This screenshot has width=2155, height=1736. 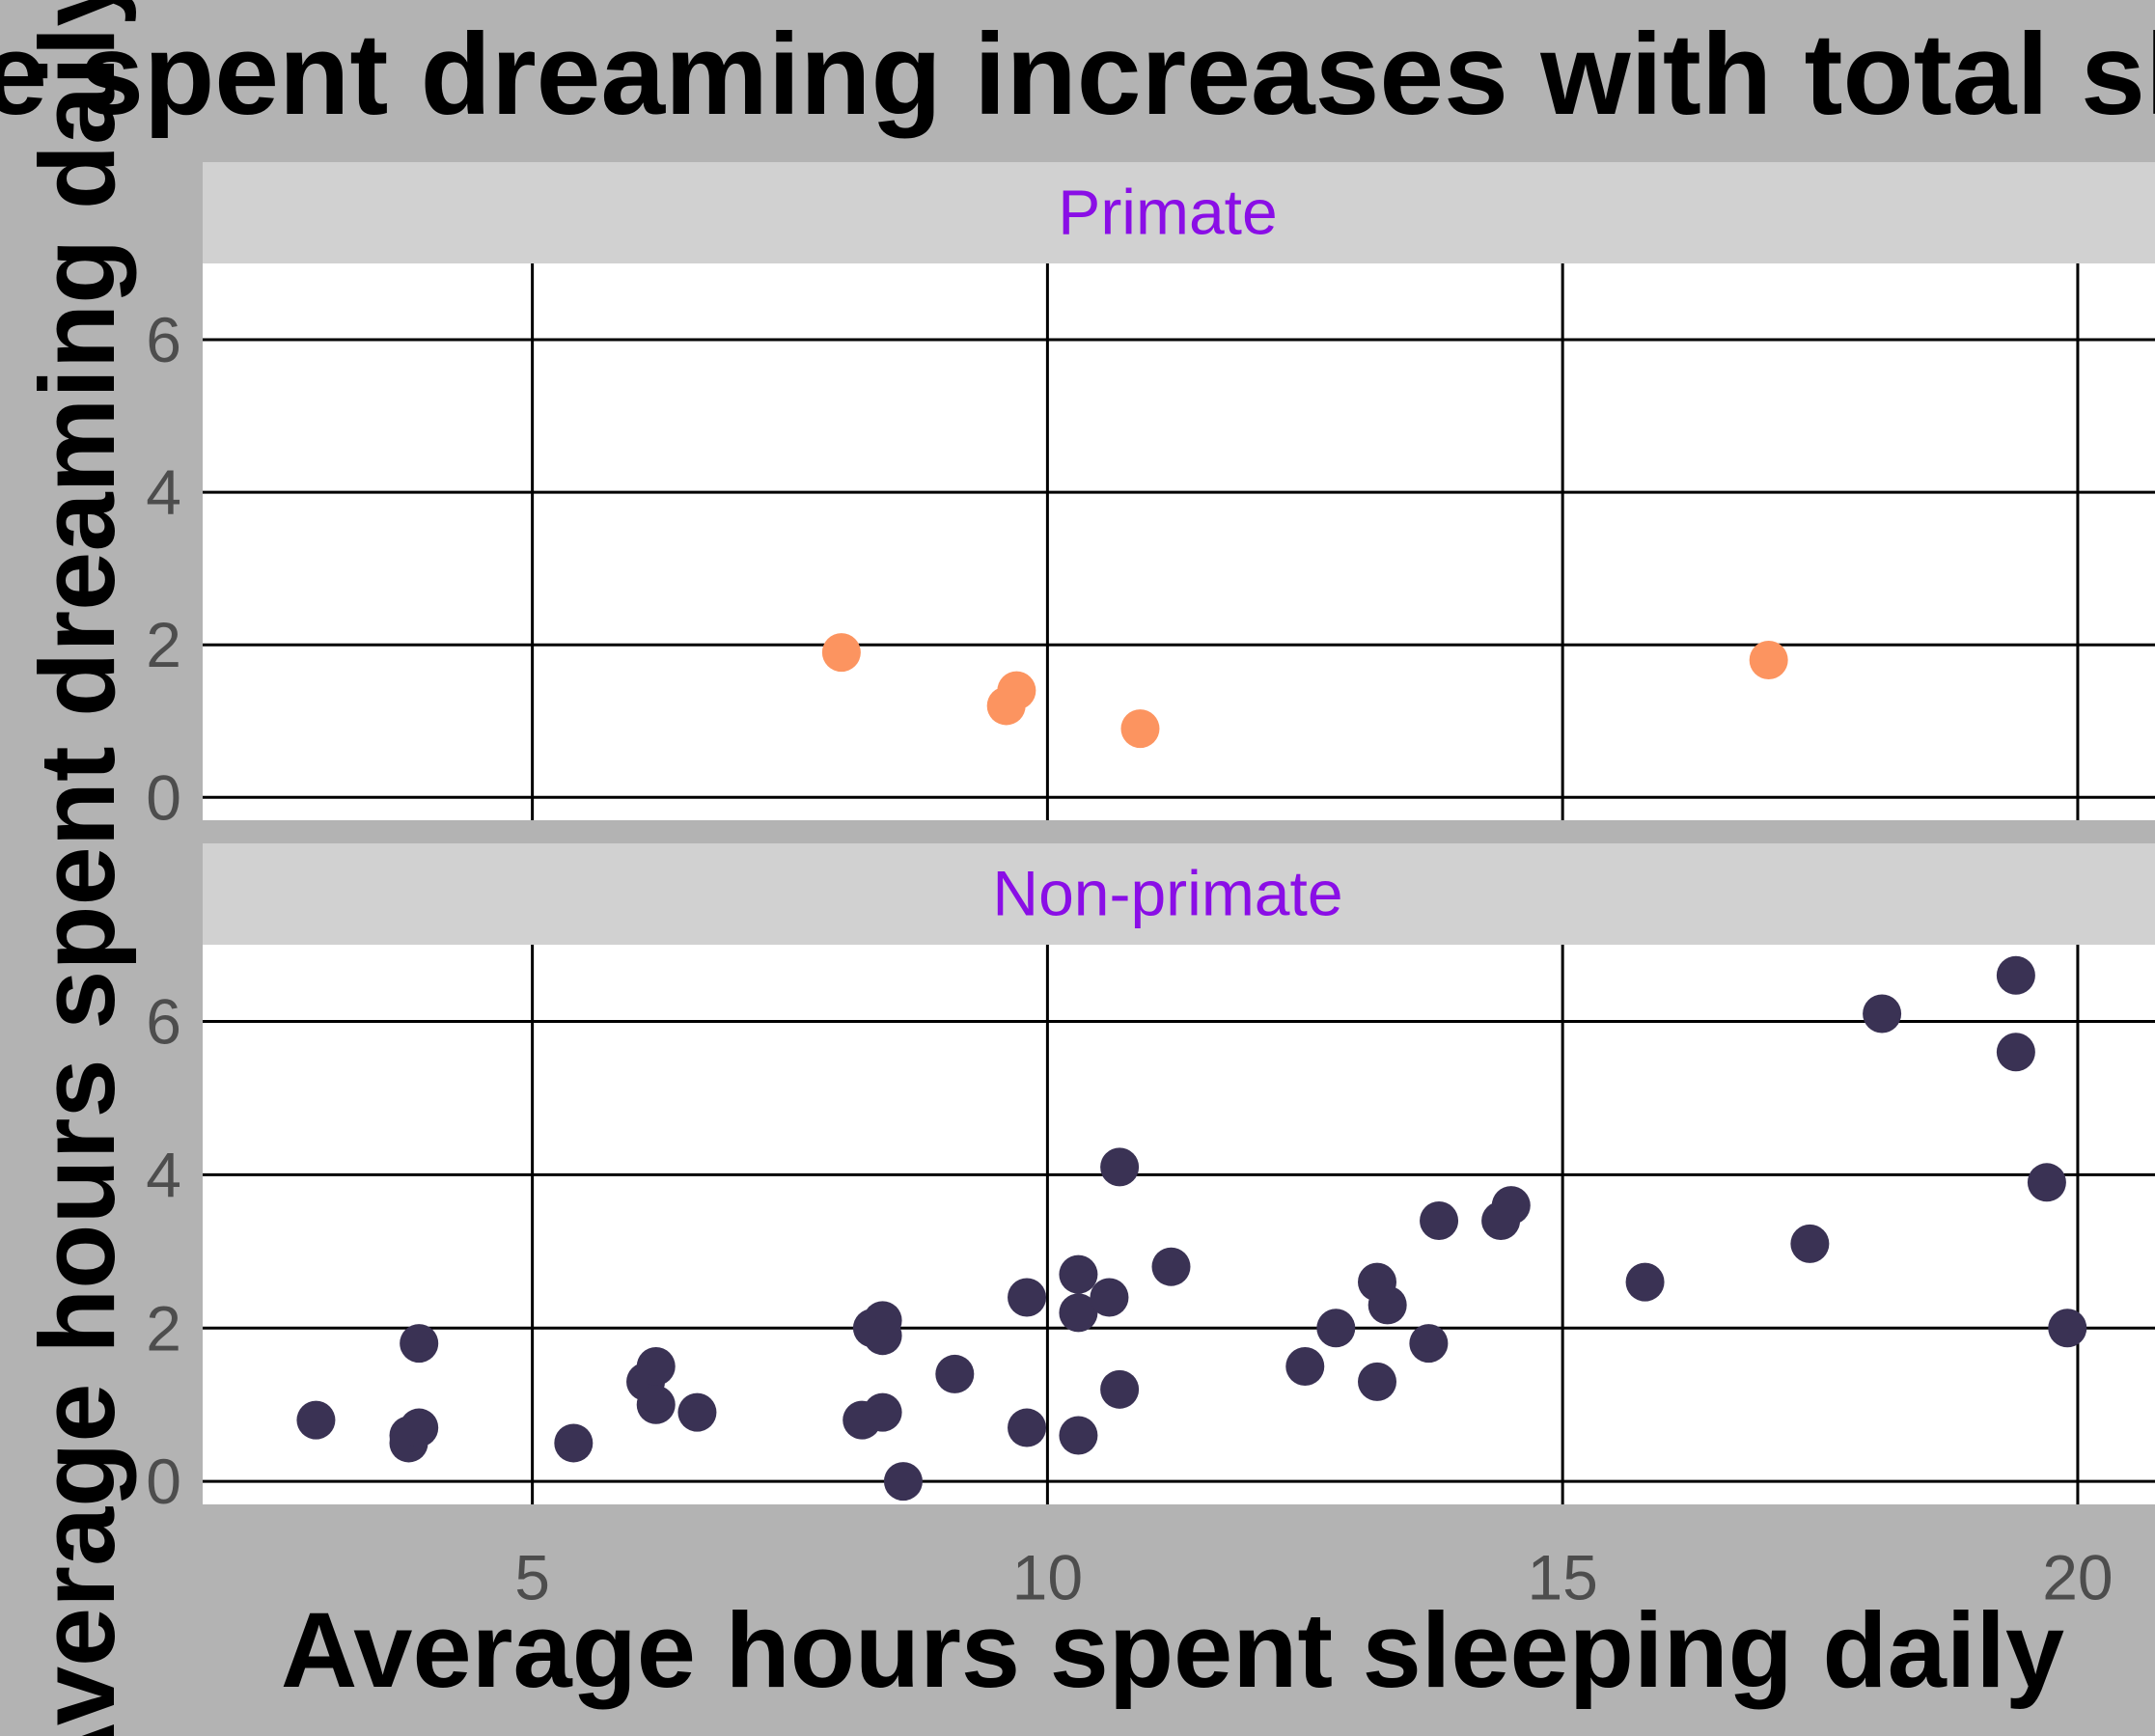 What do you see at coordinates (1172, 1650) in the screenshot?
I see `x-axis-title: Average hours spent sleeping daily` at bounding box center [1172, 1650].